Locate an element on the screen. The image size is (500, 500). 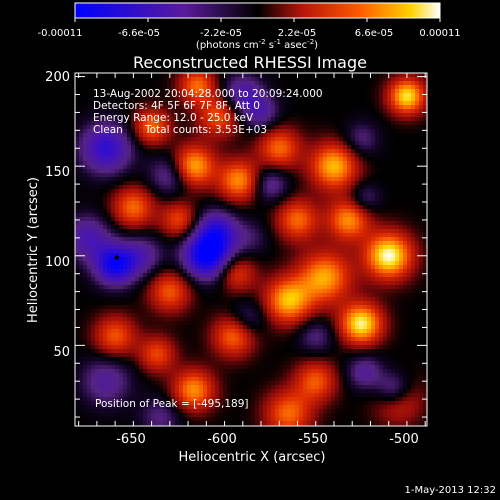
y-tick-label: 50 is located at coordinates (61, 352).